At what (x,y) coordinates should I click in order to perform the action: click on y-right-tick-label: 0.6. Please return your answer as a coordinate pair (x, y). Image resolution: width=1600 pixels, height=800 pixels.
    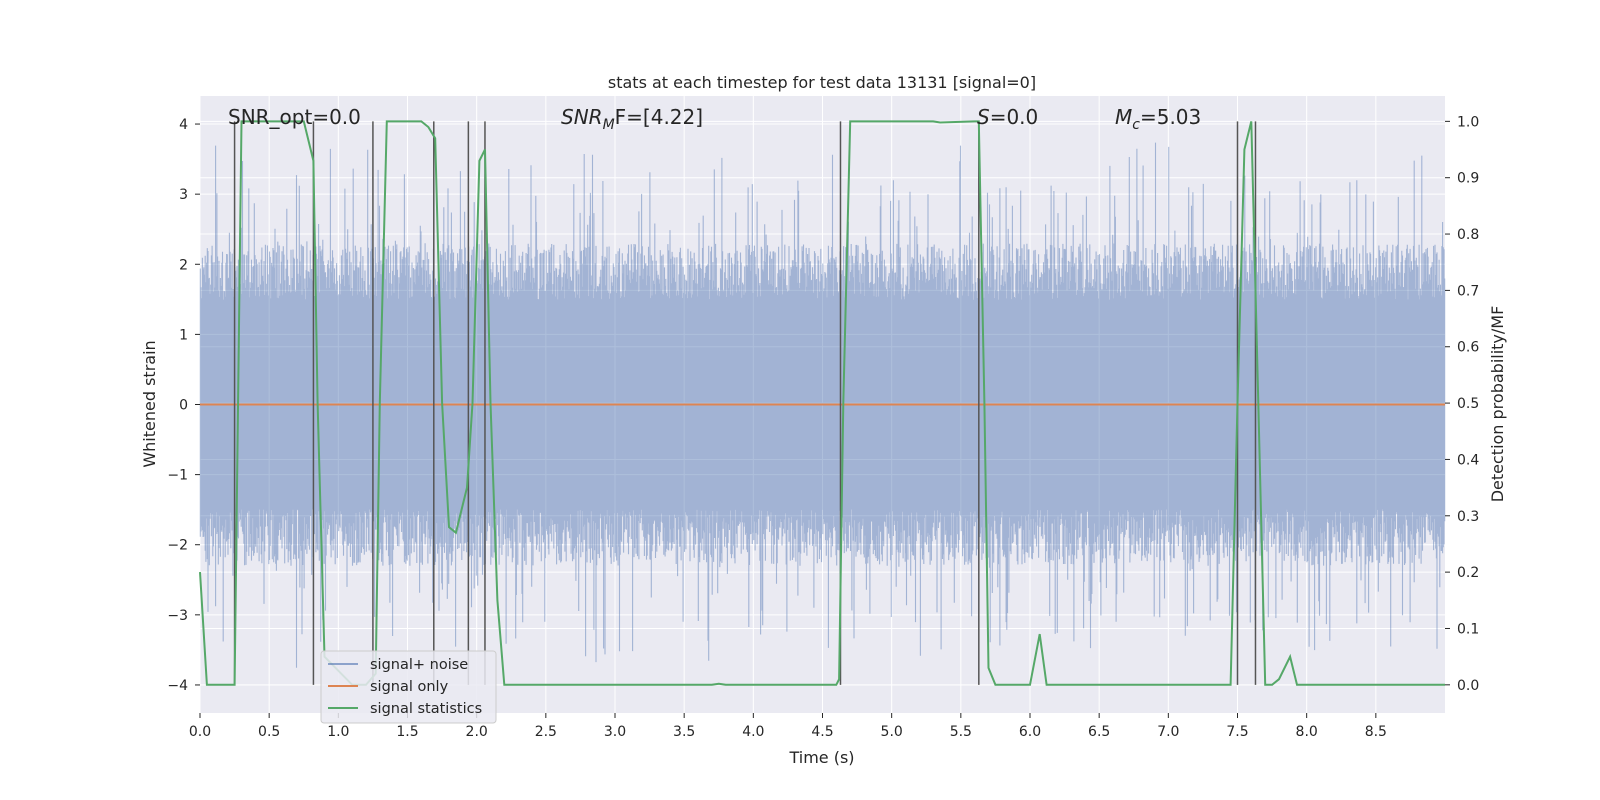
    Looking at the image, I should click on (1468, 348).